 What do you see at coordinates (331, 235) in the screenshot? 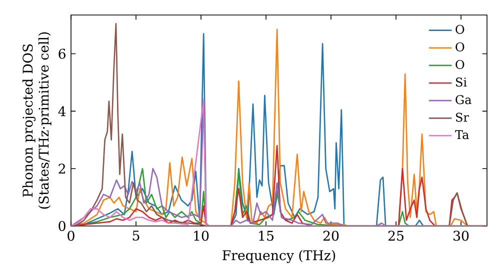
I see `x-tick-label: 20` at bounding box center [331, 235].